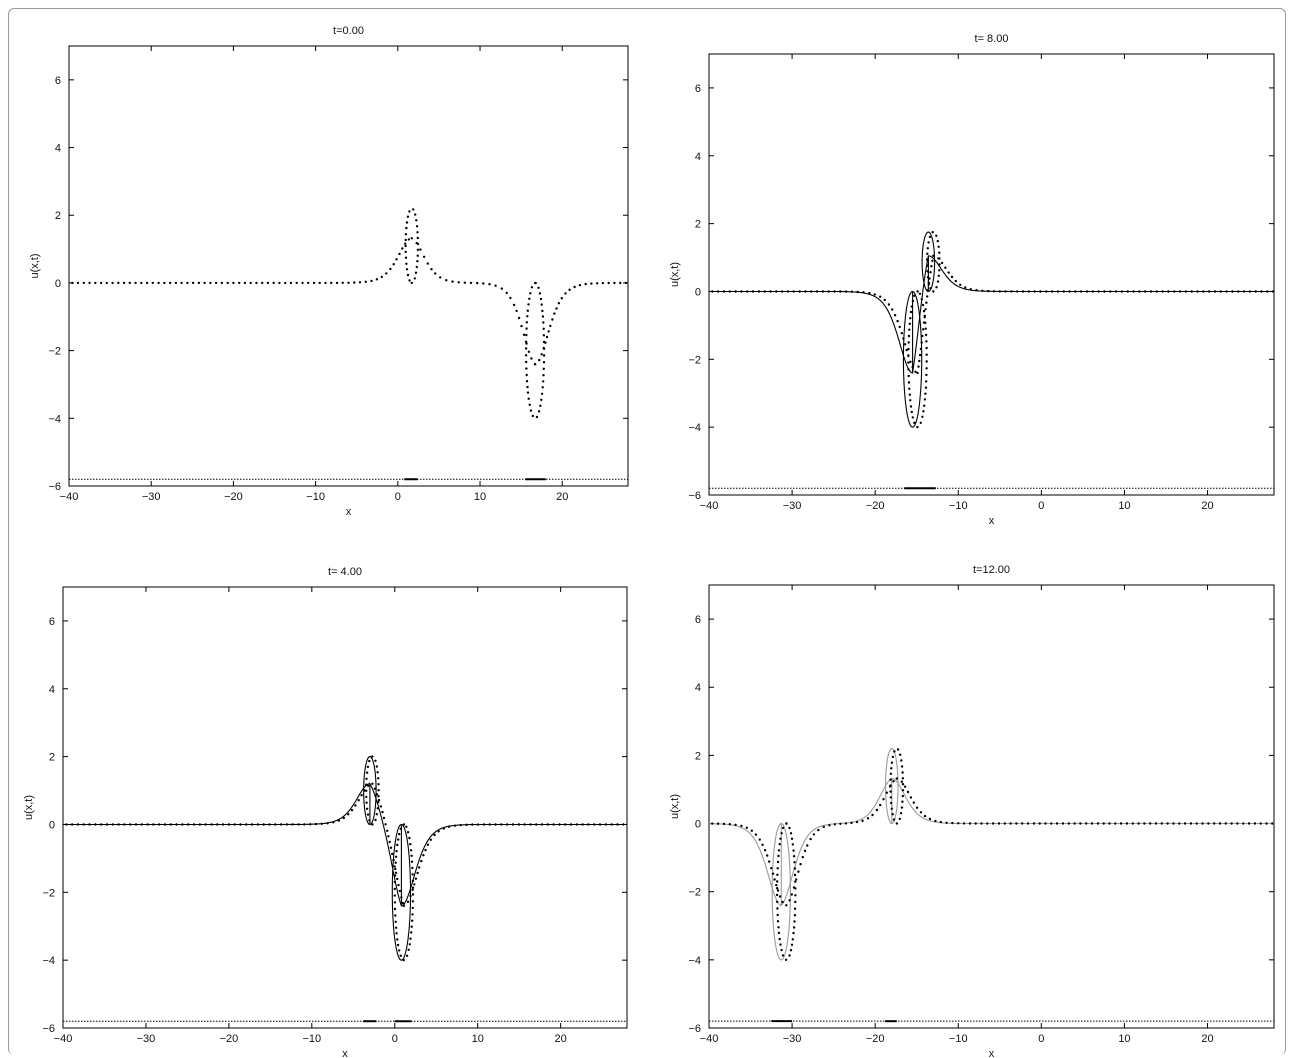  Describe the element at coordinates (1207, 506) in the screenshot. I see `x-tick-label: 20` at that location.